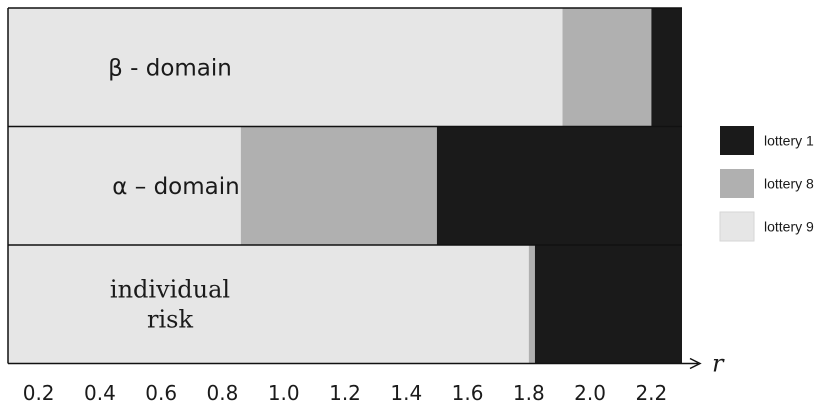  Describe the element at coordinates (695, 363) in the screenshot. I see `x-axis-arrowhead` at that location.